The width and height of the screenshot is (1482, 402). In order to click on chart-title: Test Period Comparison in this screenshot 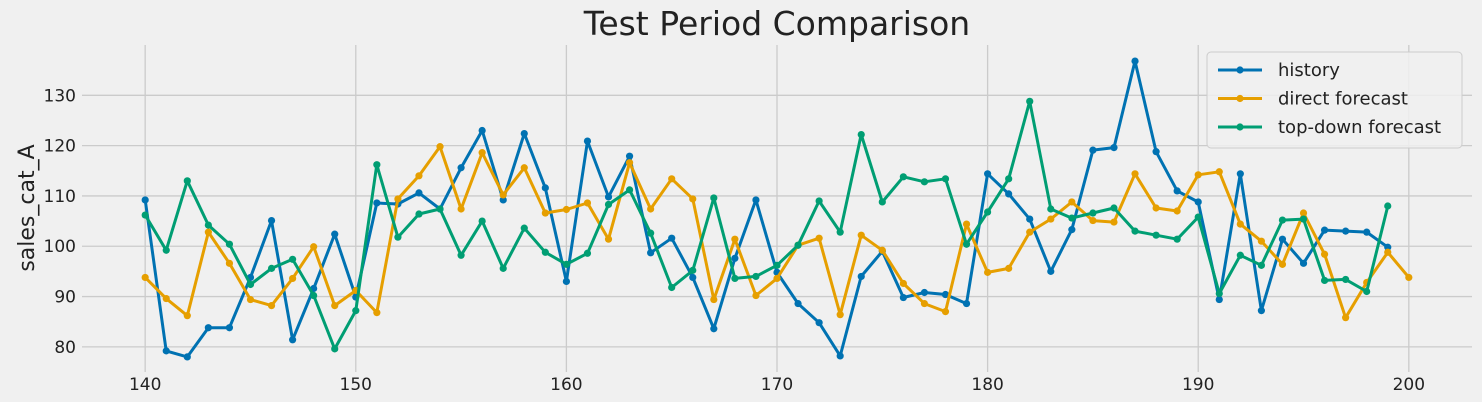, I will do `click(776, 23)`.